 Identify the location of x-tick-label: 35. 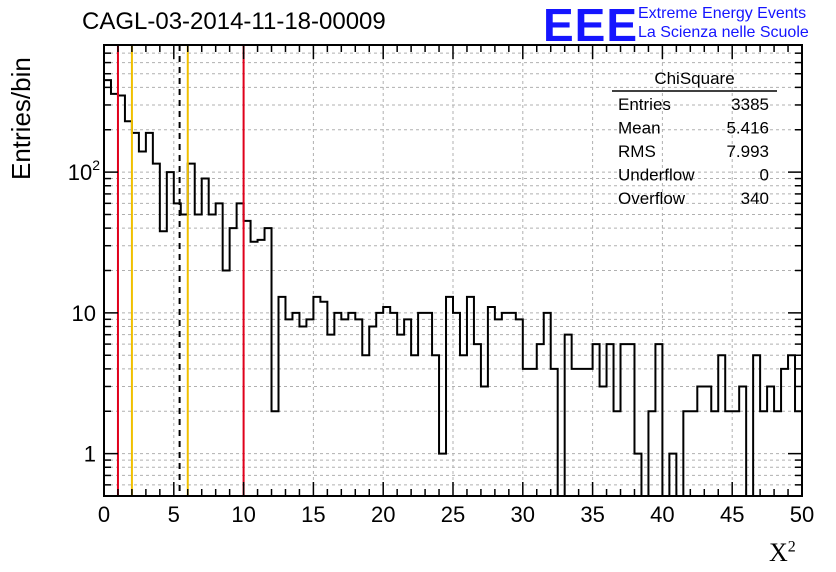
(592, 514).